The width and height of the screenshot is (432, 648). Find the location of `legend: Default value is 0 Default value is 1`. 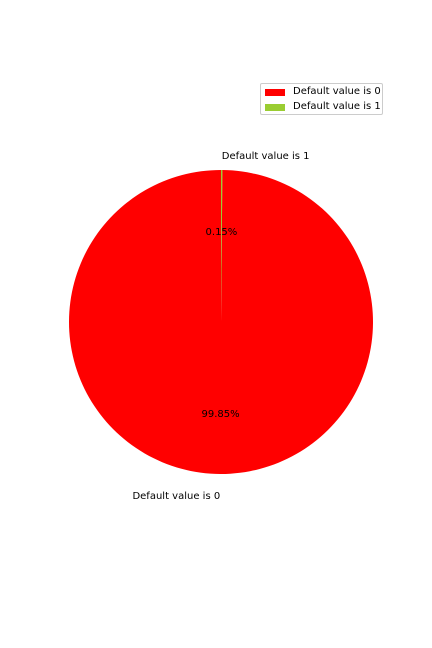

legend: Default value is 0 Default value is 1 is located at coordinates (321, 99).